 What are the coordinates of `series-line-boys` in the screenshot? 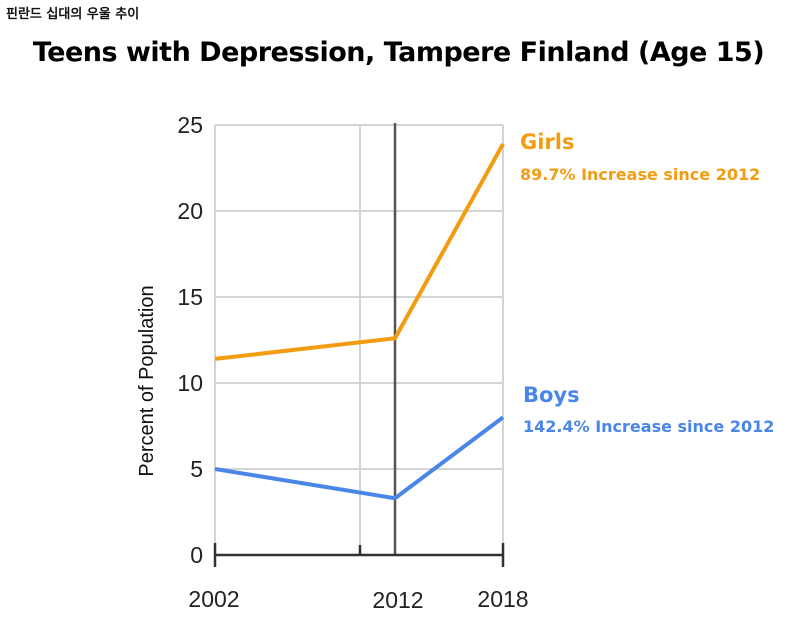 It's located at (359, 458).